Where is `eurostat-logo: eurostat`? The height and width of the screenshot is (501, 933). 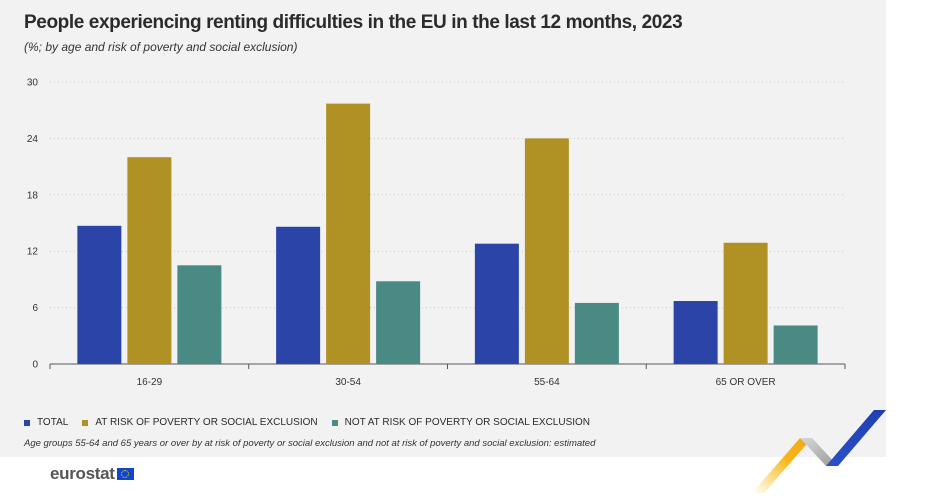
eurostat-logo: eurostat is located at coordinates (92, 474).